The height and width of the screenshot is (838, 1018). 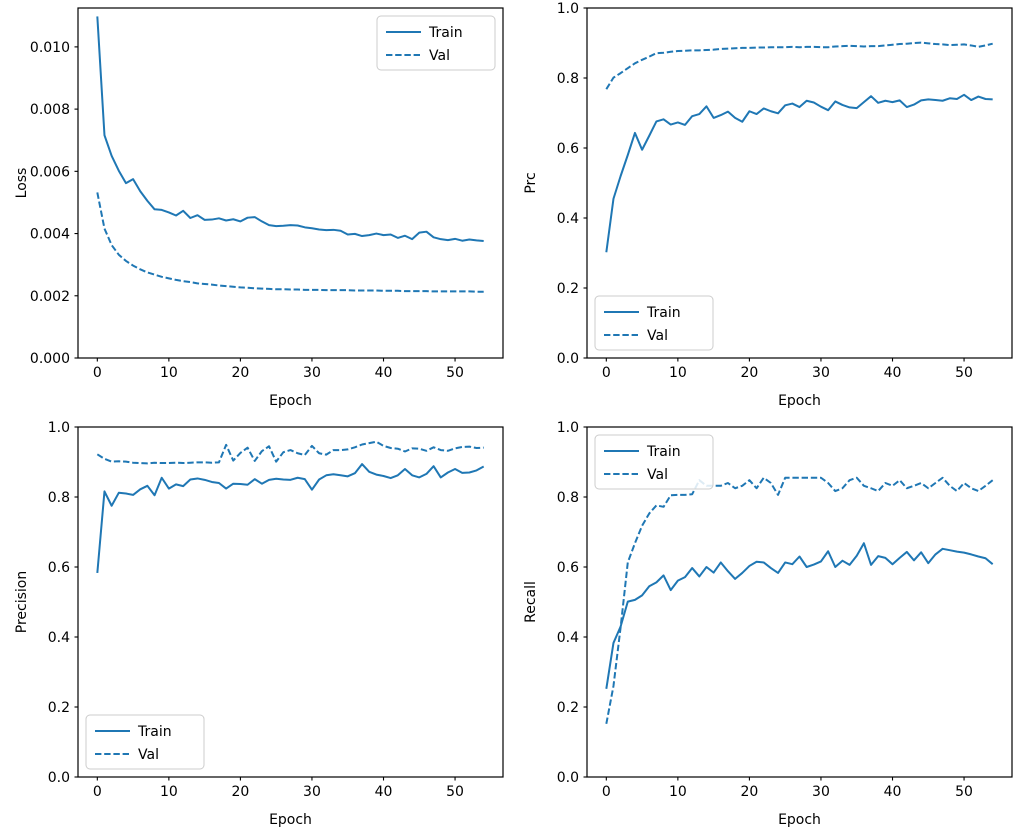 I want to click on y-axis-label: Loss, so click(x=22, y=183).